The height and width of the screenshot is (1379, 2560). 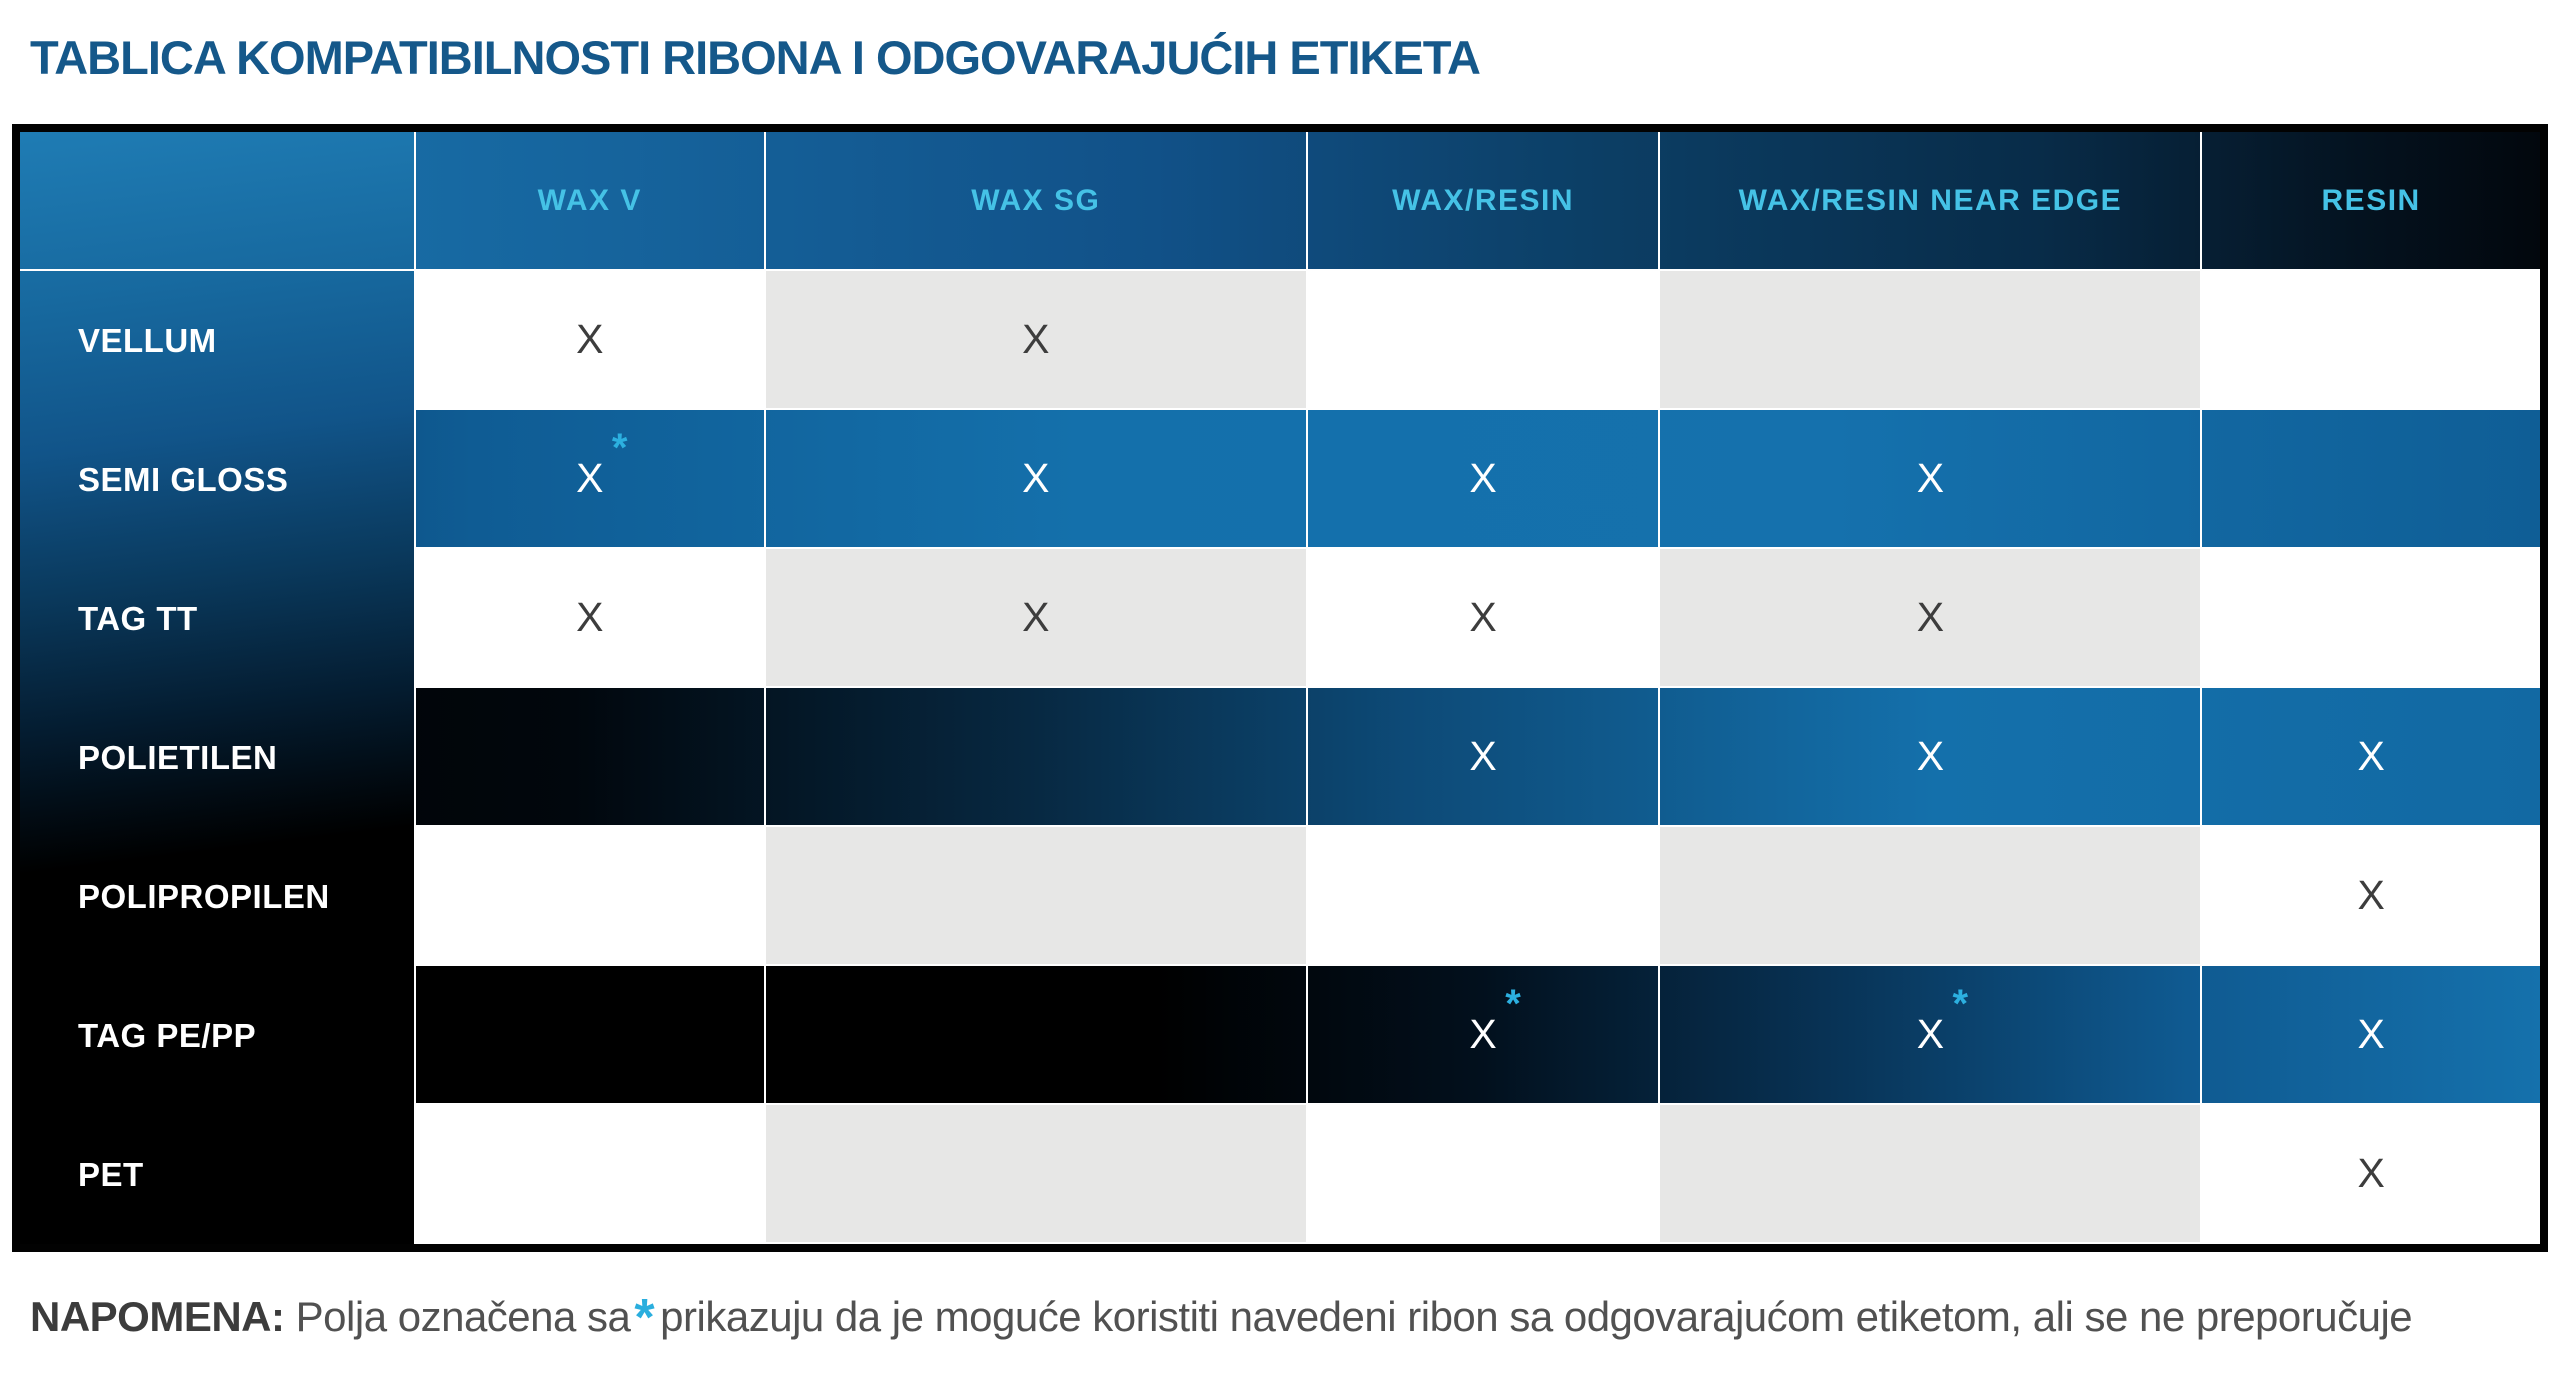 What do you see at coordinates (218, 1036) in the screenshot?
I see `row-label-tag-pe-pp: TAG PE/PP` at bounding box center [218, 1036].